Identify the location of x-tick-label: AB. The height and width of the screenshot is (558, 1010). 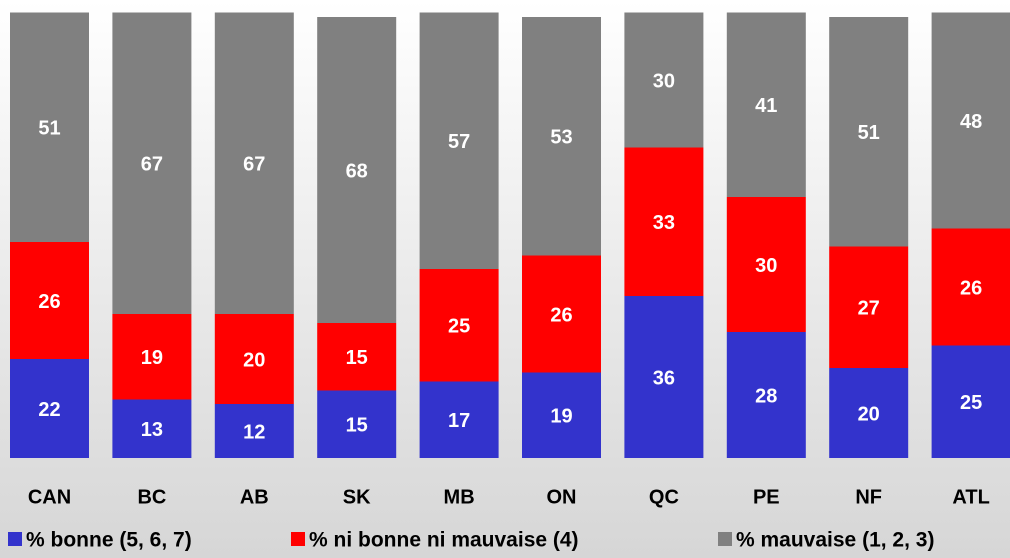
(254, 497).